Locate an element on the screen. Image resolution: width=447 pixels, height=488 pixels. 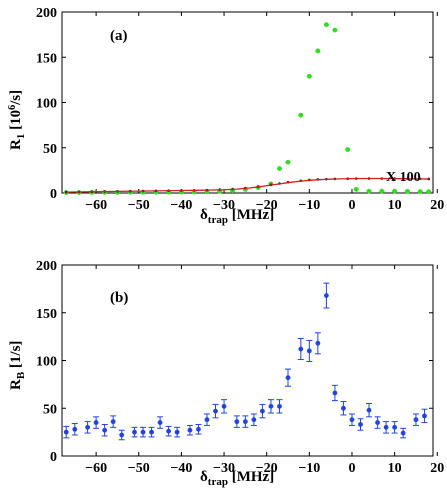
panel-label-a: (a) is located at coordinates (119, 36).